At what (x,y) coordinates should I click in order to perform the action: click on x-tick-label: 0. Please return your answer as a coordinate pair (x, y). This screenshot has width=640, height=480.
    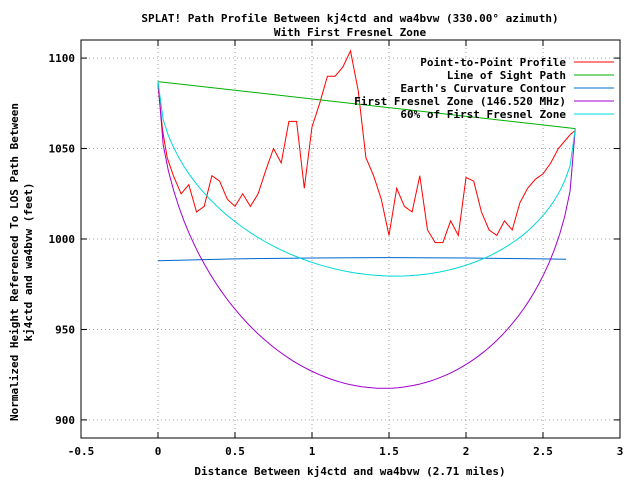
    Looking at the image, I should click on (158, 451).